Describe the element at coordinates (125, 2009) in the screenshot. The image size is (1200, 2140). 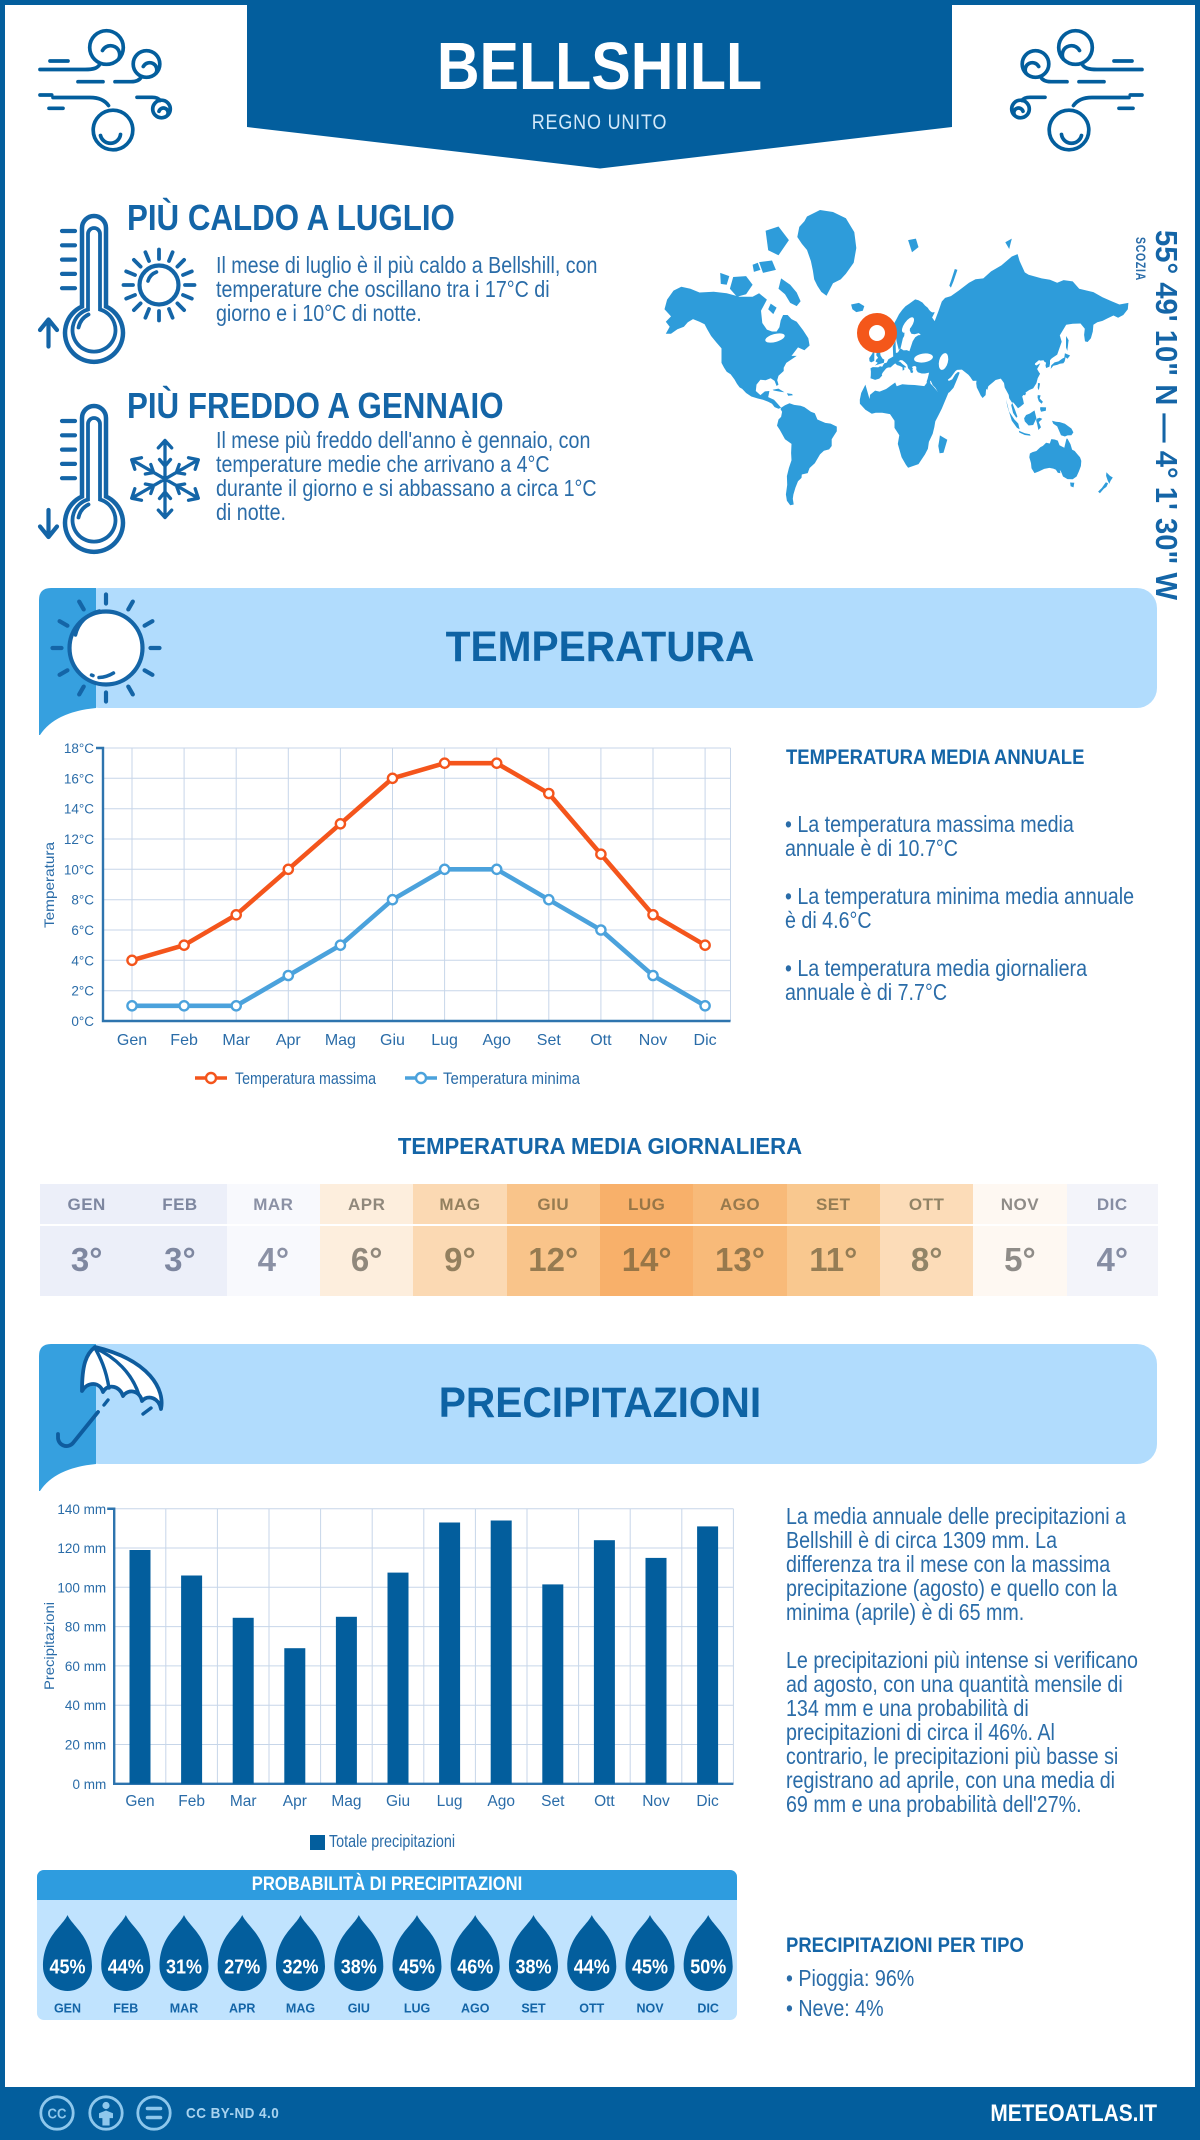
I see `svg-text: FEB` at that location.